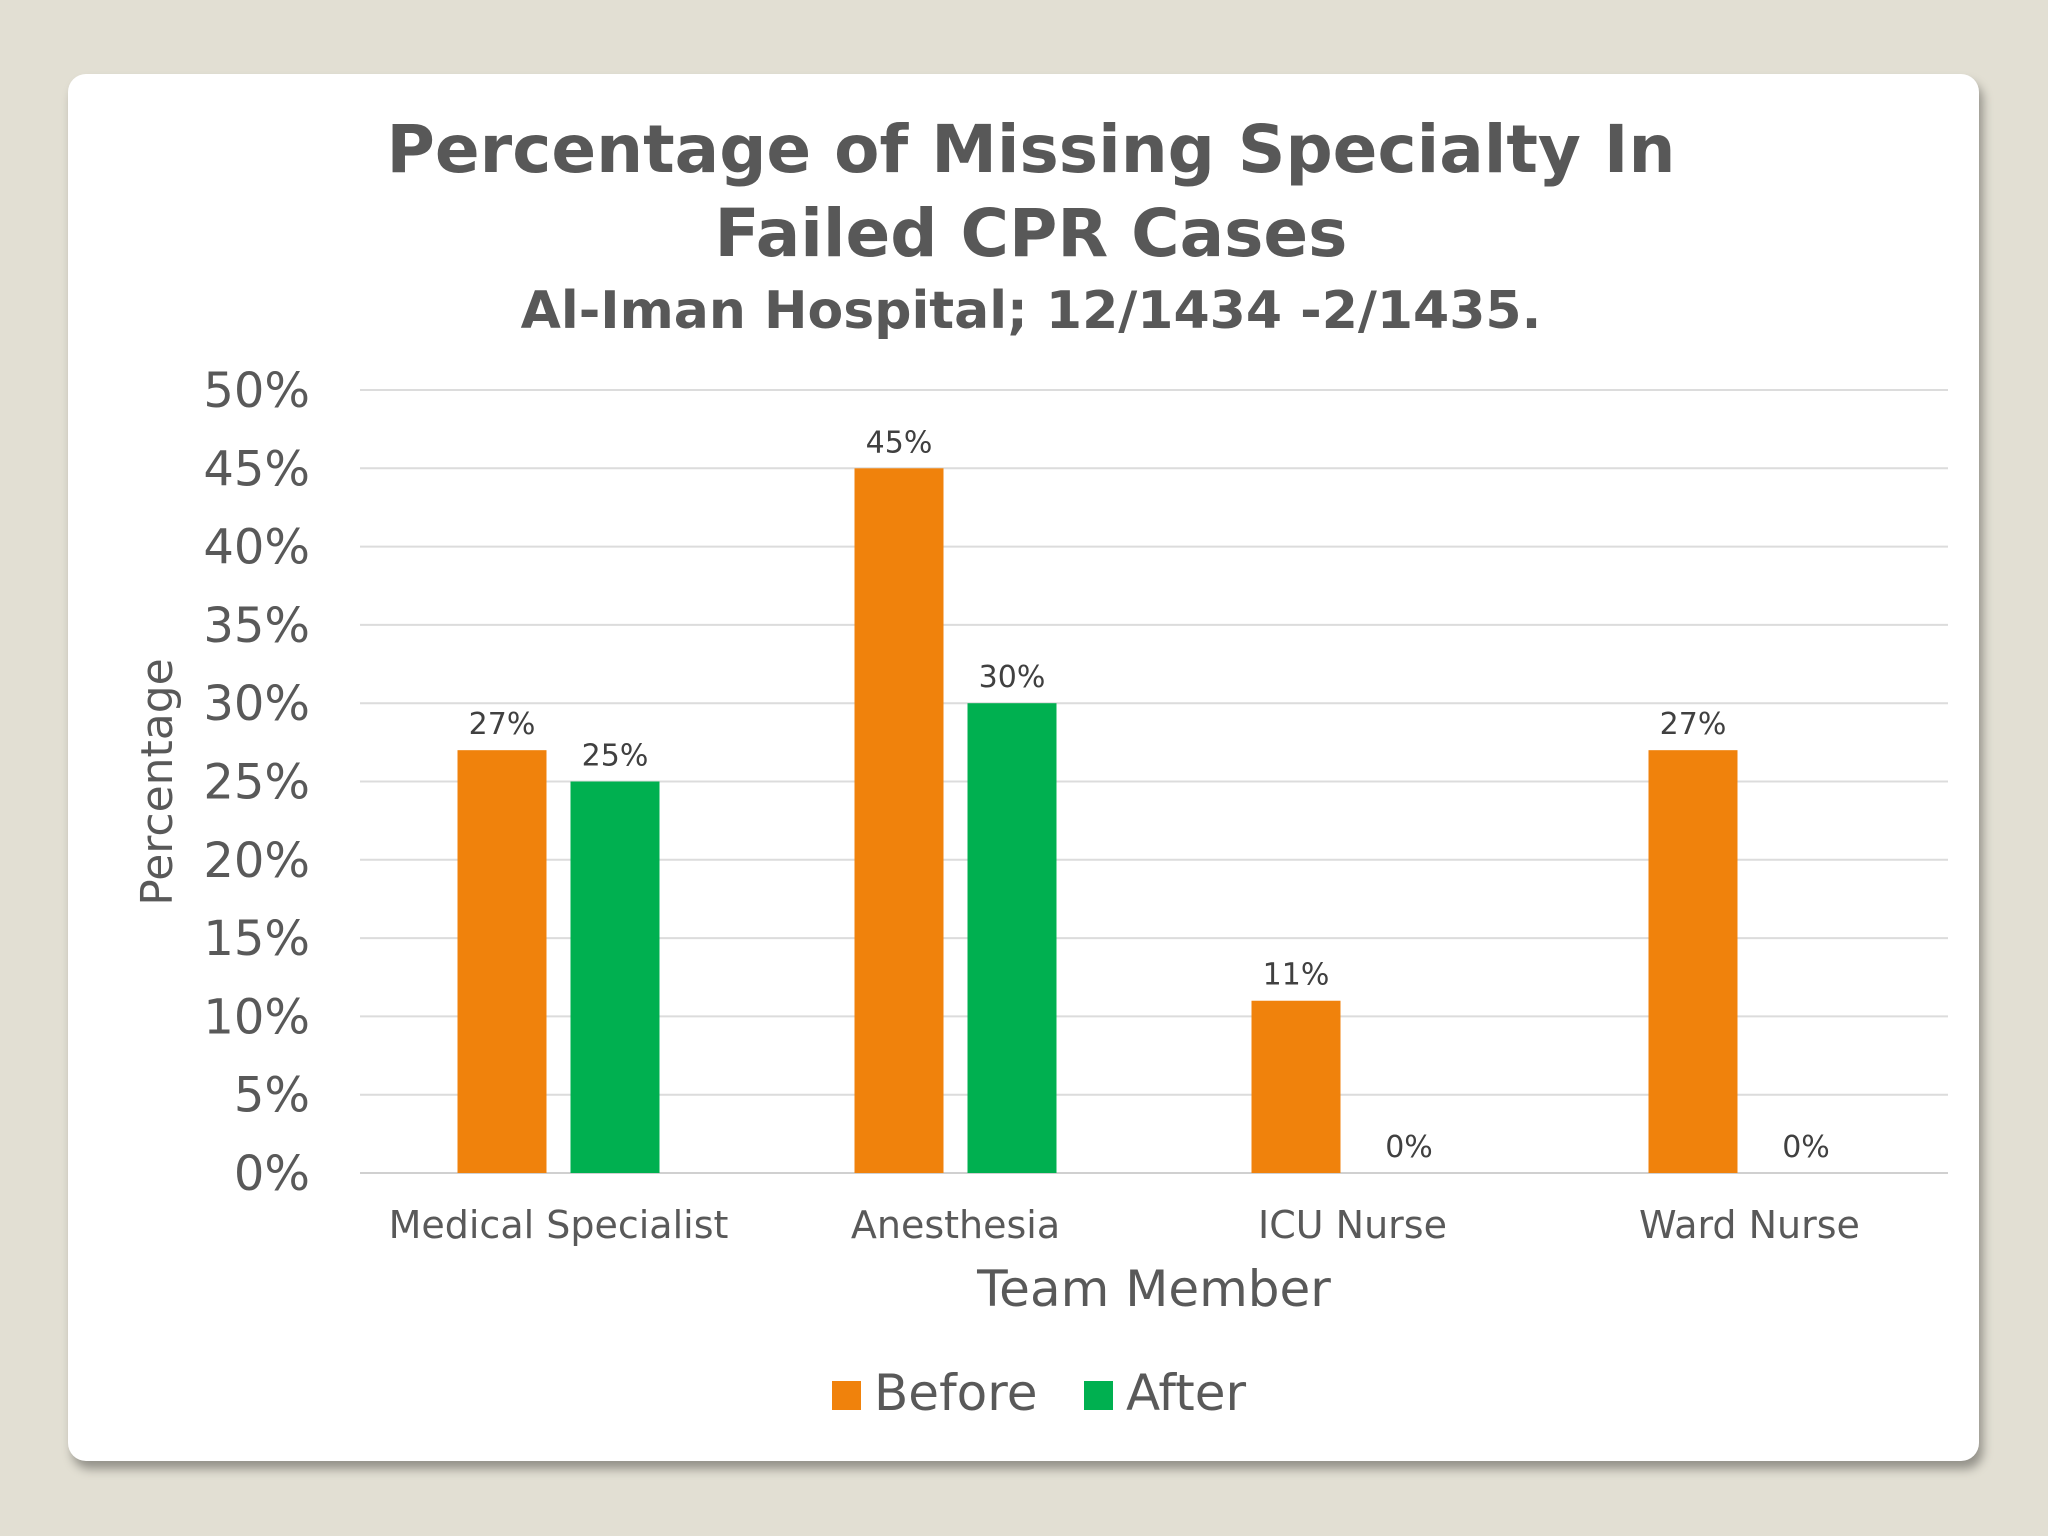 The height and width of the screenshot is (1536, 2048). Describe the element at coordinates (846, 1395) in the screenshot. I see `legend-swatch-before` at that location.